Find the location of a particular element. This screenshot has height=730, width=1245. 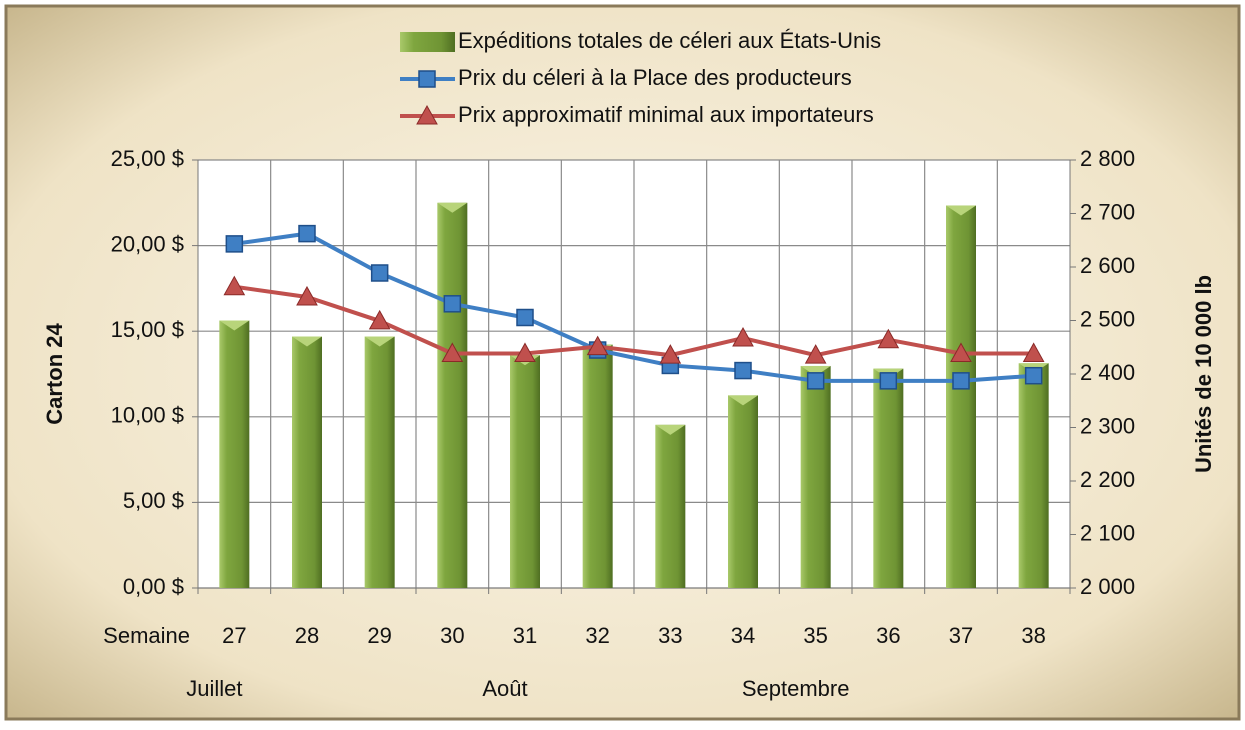

month-label: Septembre is located at coordinates (796, 688).